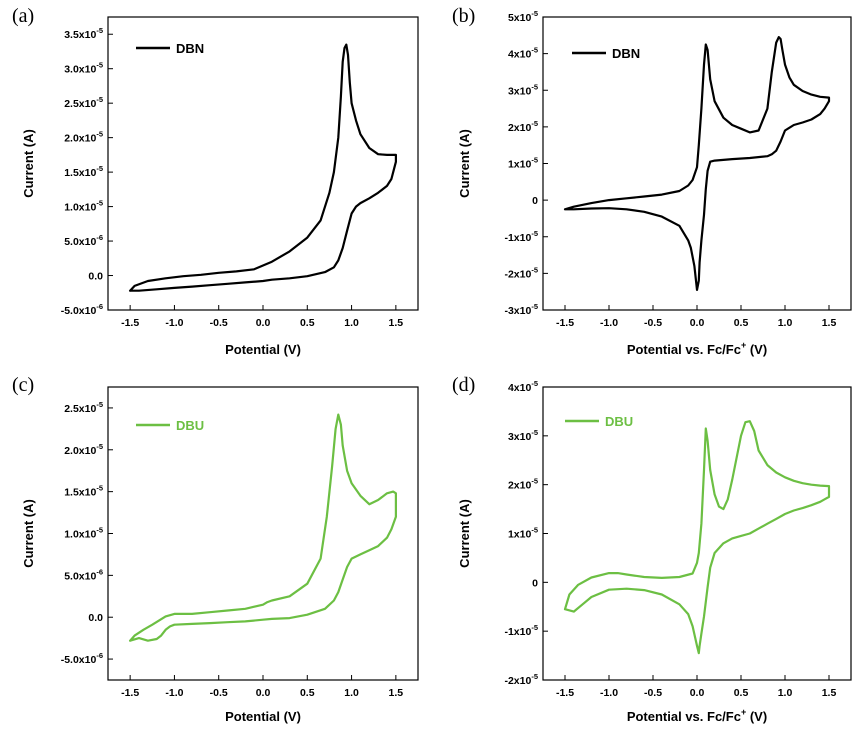  Describe the element at coordinates (23, 16) in the screenshot. I see `panel-tag: (a)` at that location.